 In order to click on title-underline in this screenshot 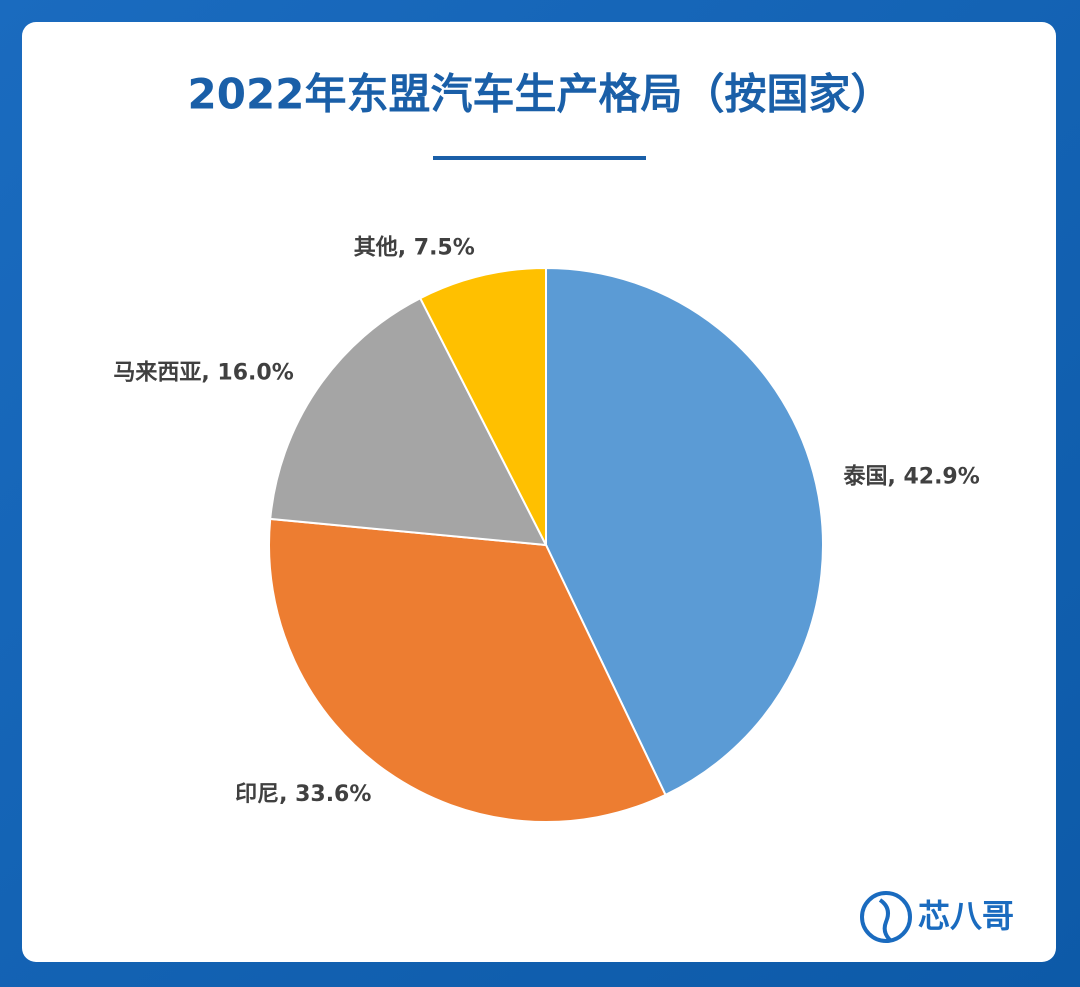, I will do `click(539, 158)`.